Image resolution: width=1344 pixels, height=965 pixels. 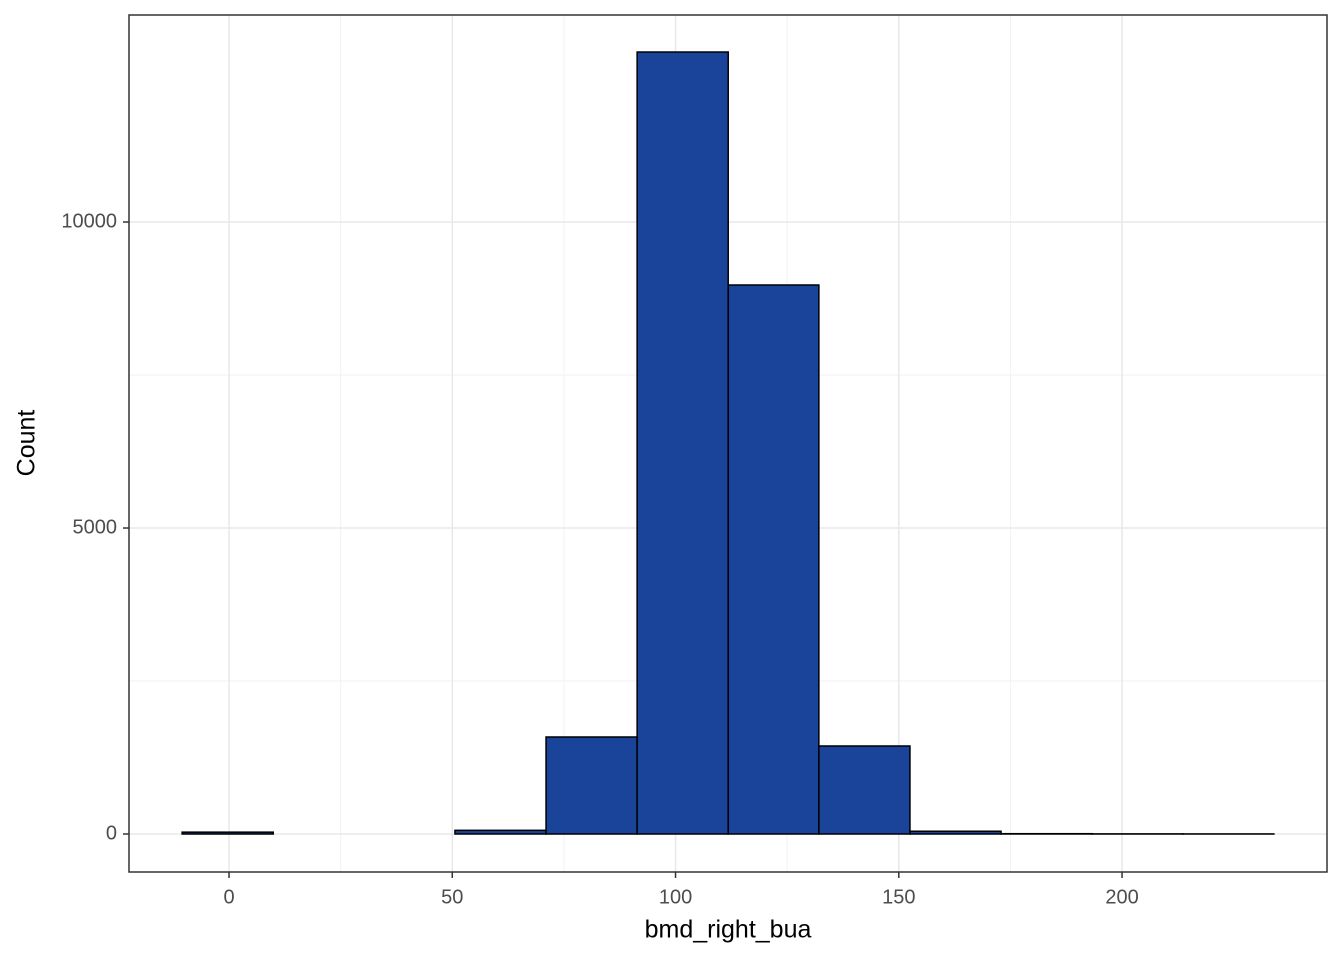 I want to click on x-tick-label: 150, so click(x=898, y=897).